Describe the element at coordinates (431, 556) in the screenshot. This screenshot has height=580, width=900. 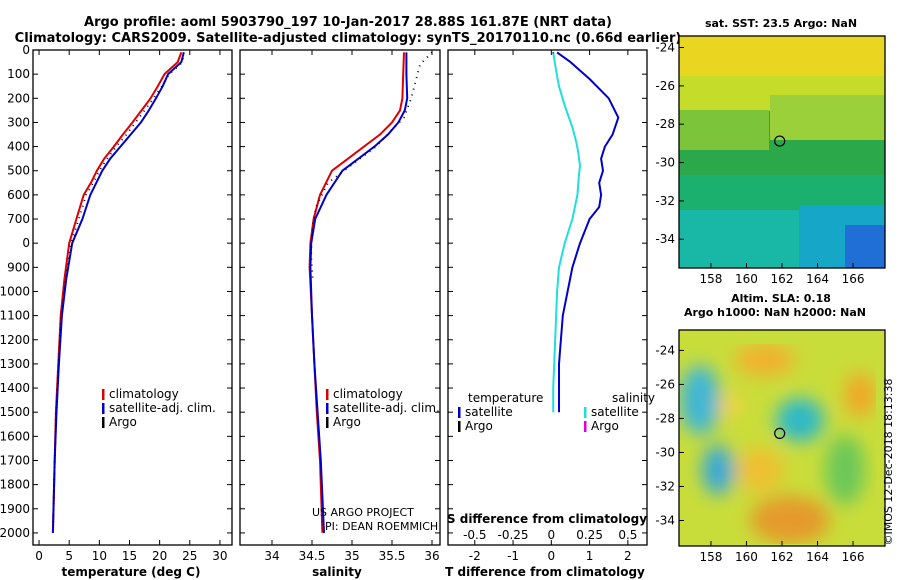
I see `x-tick-label: 36` at that location.